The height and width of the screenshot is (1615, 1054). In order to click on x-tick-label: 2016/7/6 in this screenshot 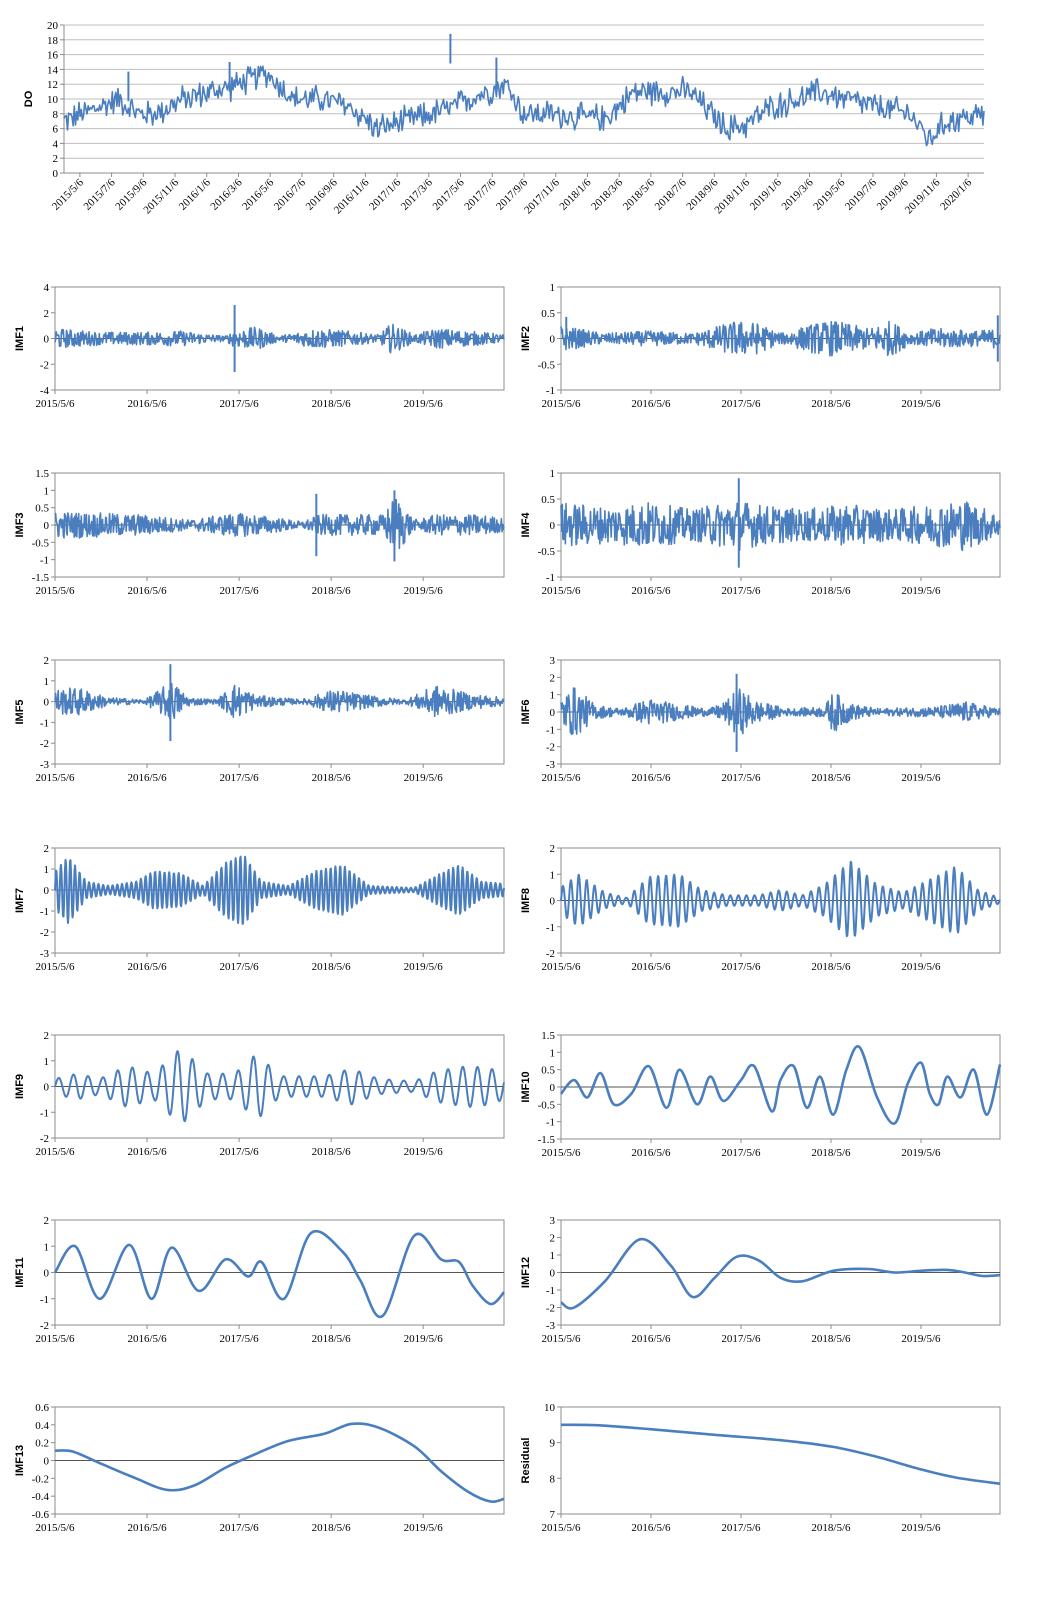, I will do `click(290, 194)`.